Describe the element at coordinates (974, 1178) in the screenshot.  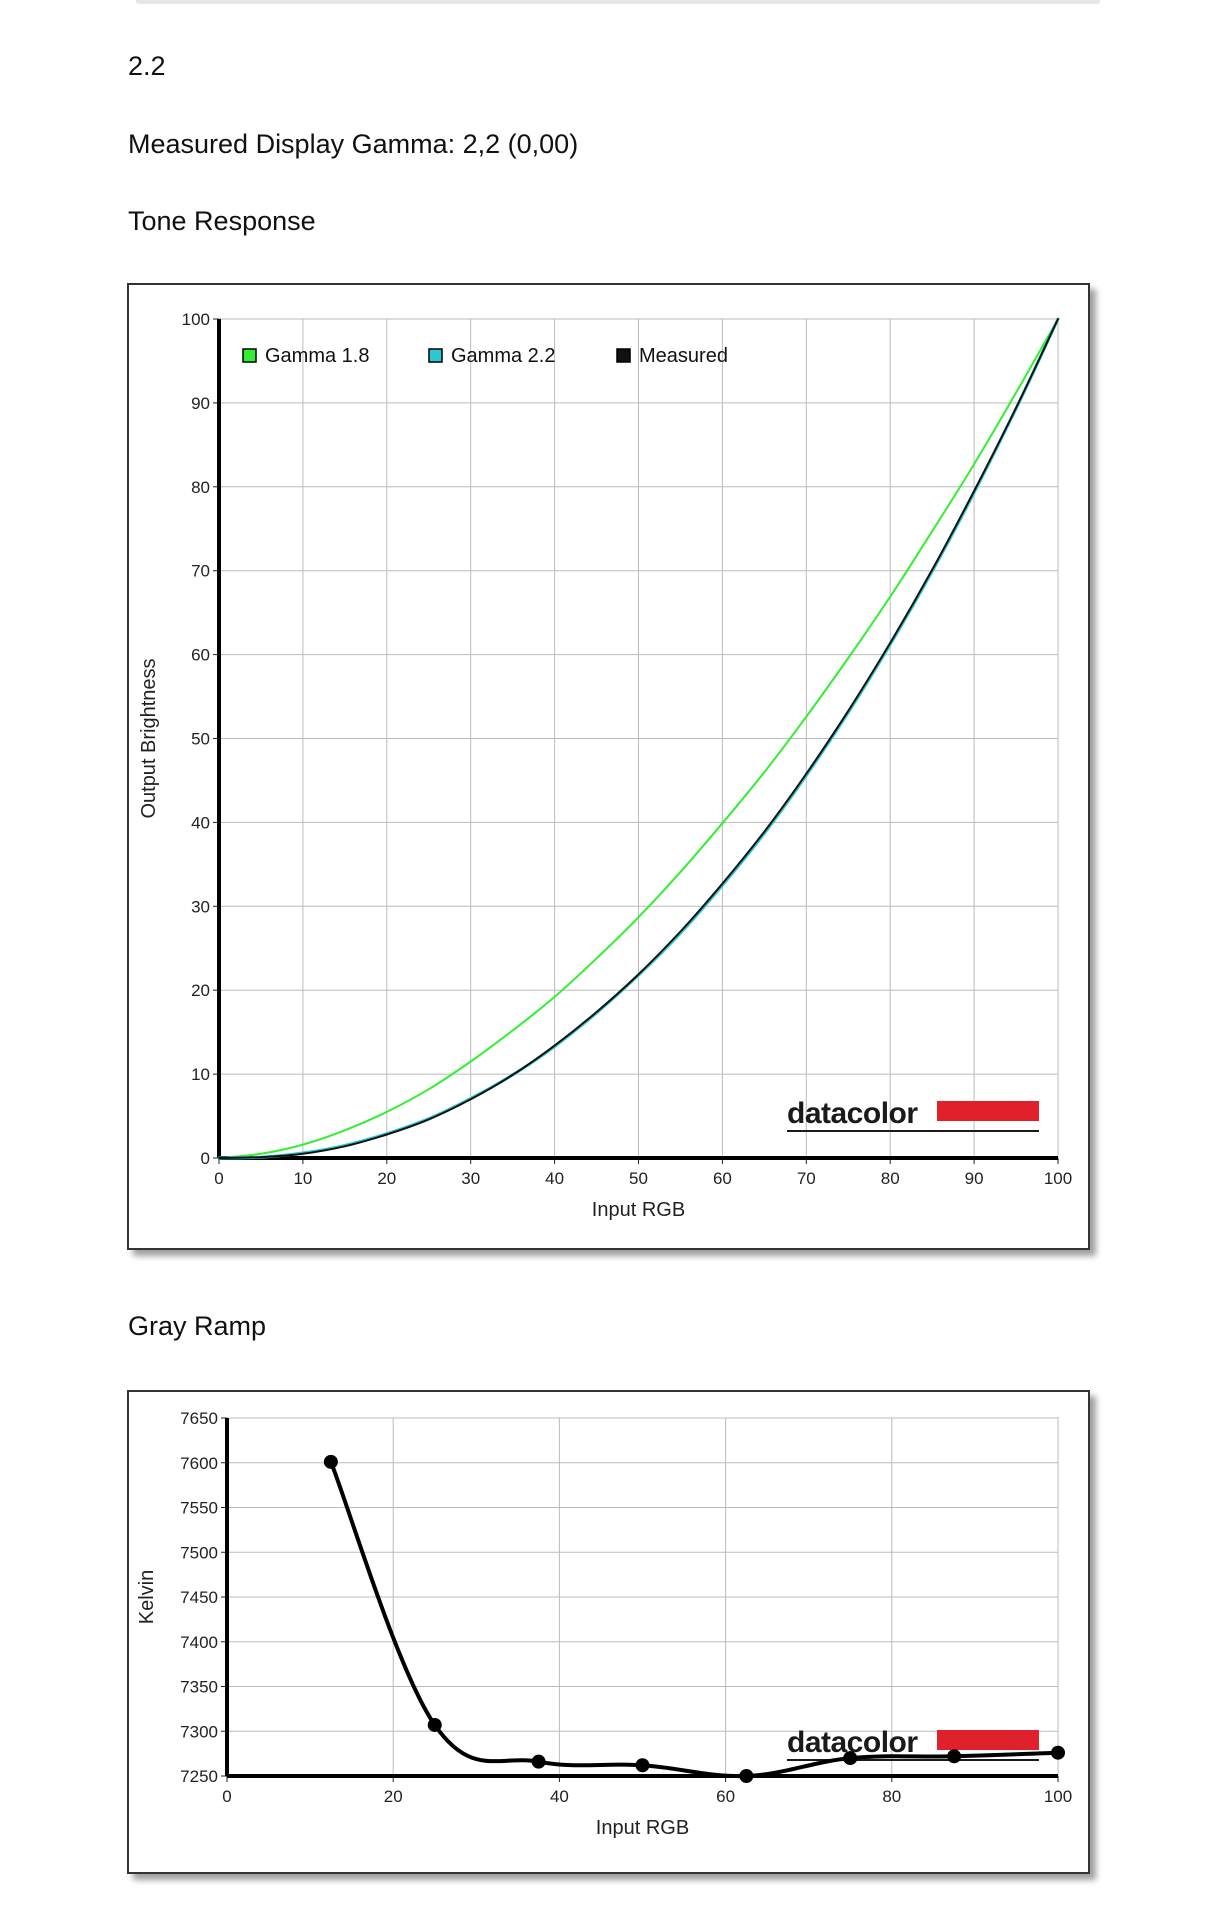
I see `x-tick-label: 90` at that location.